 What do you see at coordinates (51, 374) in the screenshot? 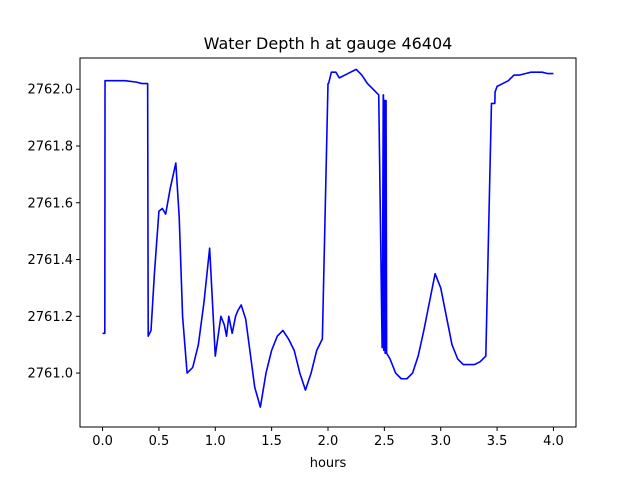
I see `y-tick-label: 2761.0` at bounding box center [51, 374].